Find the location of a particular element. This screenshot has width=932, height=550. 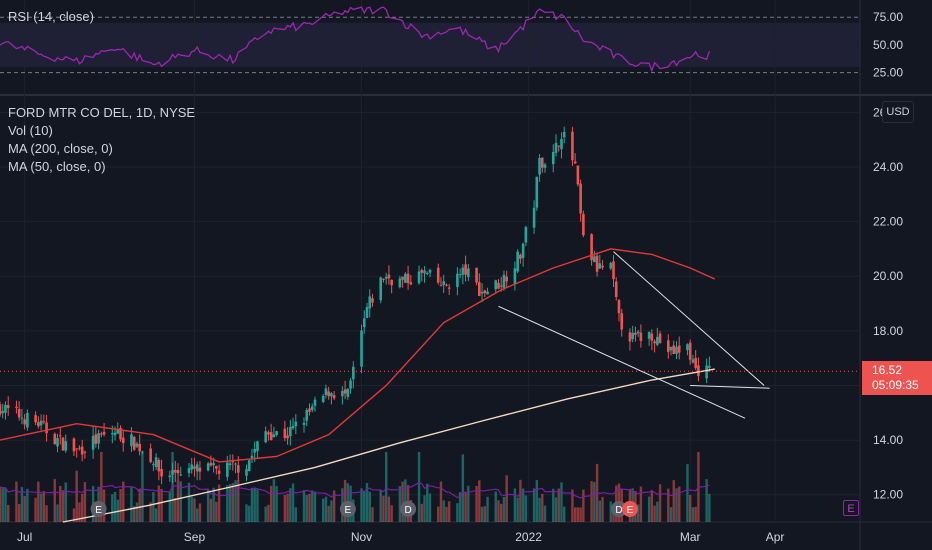

volume-legend: Vol (10) is located at coordinates (30, 130).